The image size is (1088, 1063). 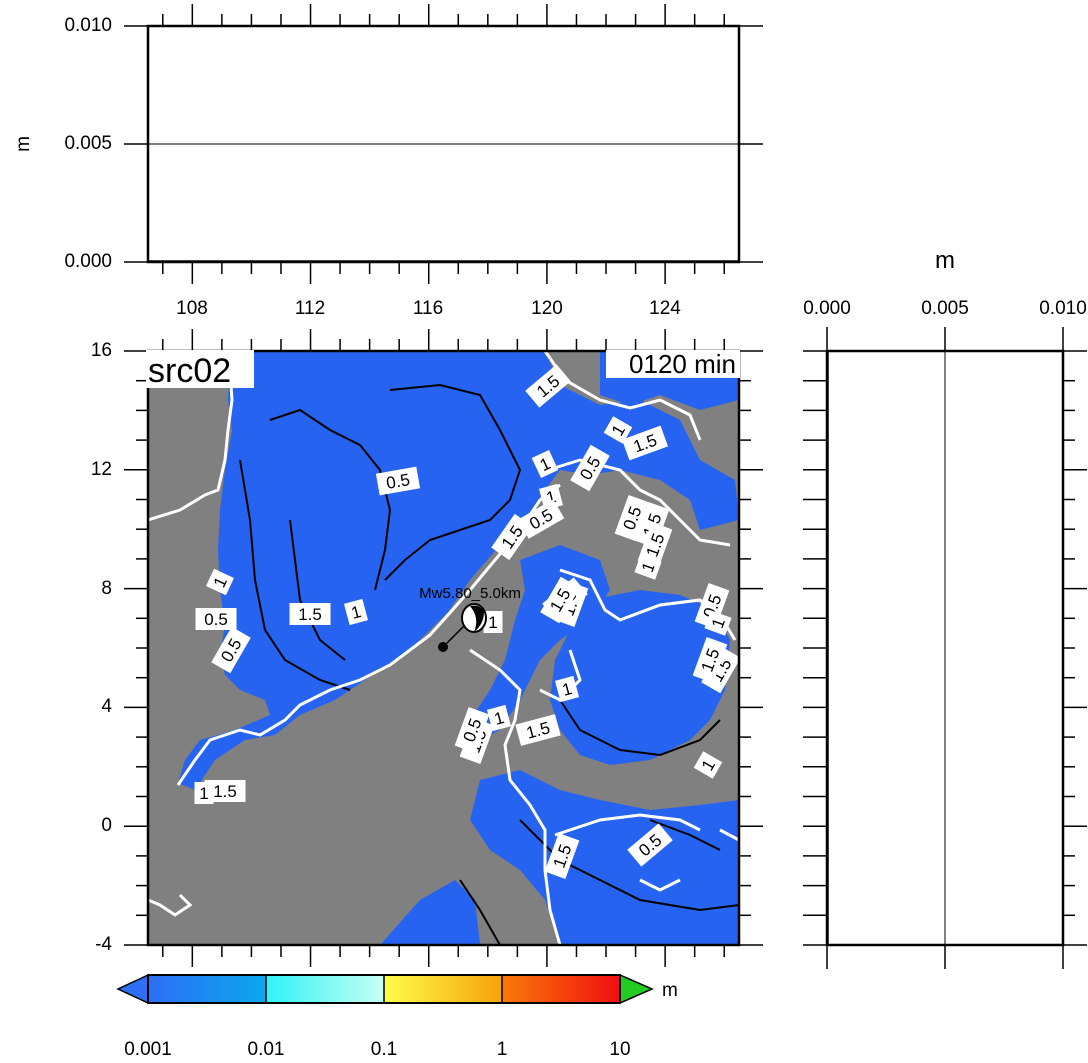 I want to click on time-label: 0120 min, so click(x=682, y=364).